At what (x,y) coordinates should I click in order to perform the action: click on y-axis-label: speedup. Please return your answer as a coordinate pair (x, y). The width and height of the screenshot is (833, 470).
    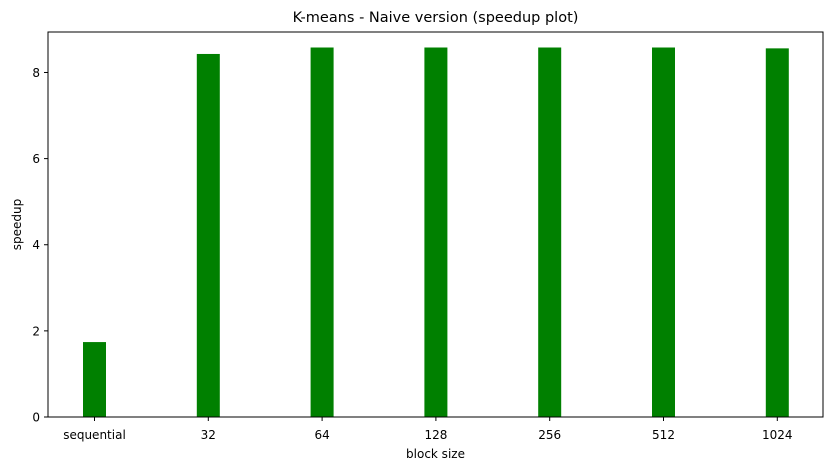
    Looking at the image, I should click on (17, 224).